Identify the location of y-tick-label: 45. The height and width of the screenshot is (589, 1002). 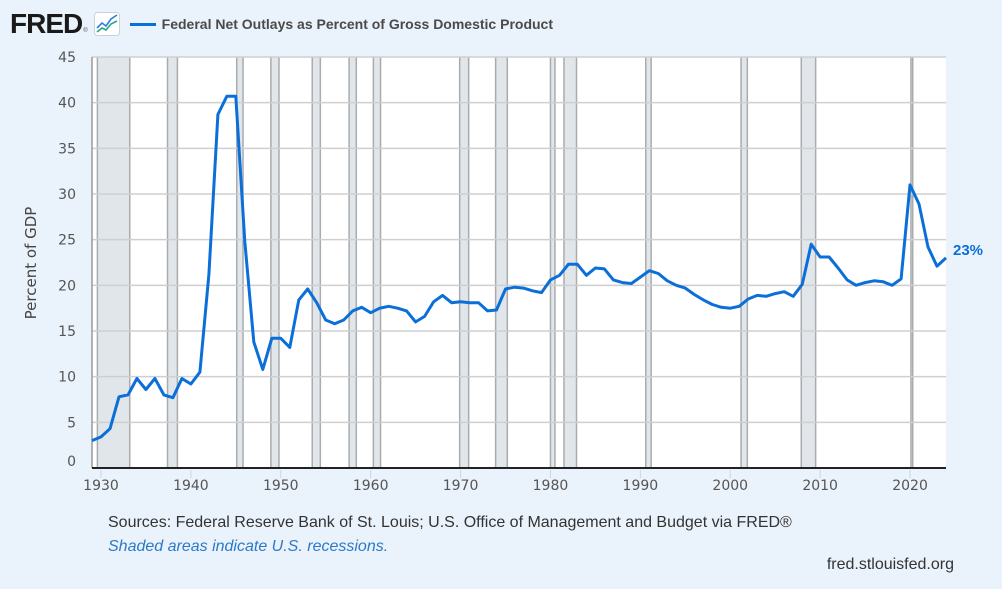
(67, 58).